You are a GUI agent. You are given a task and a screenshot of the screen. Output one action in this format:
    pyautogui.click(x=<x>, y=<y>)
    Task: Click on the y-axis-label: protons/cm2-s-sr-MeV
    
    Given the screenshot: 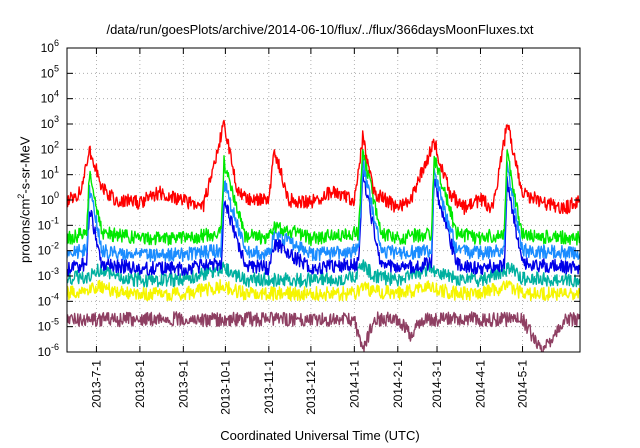 What is the action you would take?
    pyautogui.click(x=24, y=200)
    